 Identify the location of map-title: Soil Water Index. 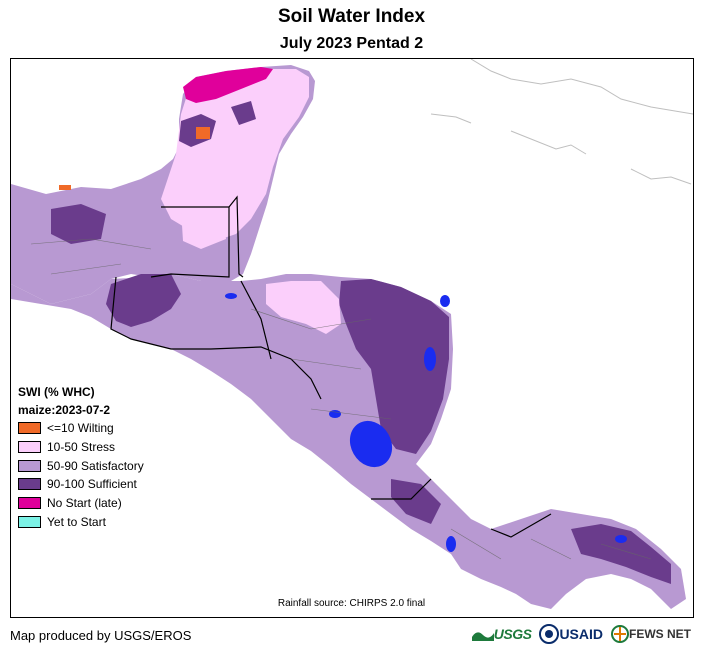
(351, 16).